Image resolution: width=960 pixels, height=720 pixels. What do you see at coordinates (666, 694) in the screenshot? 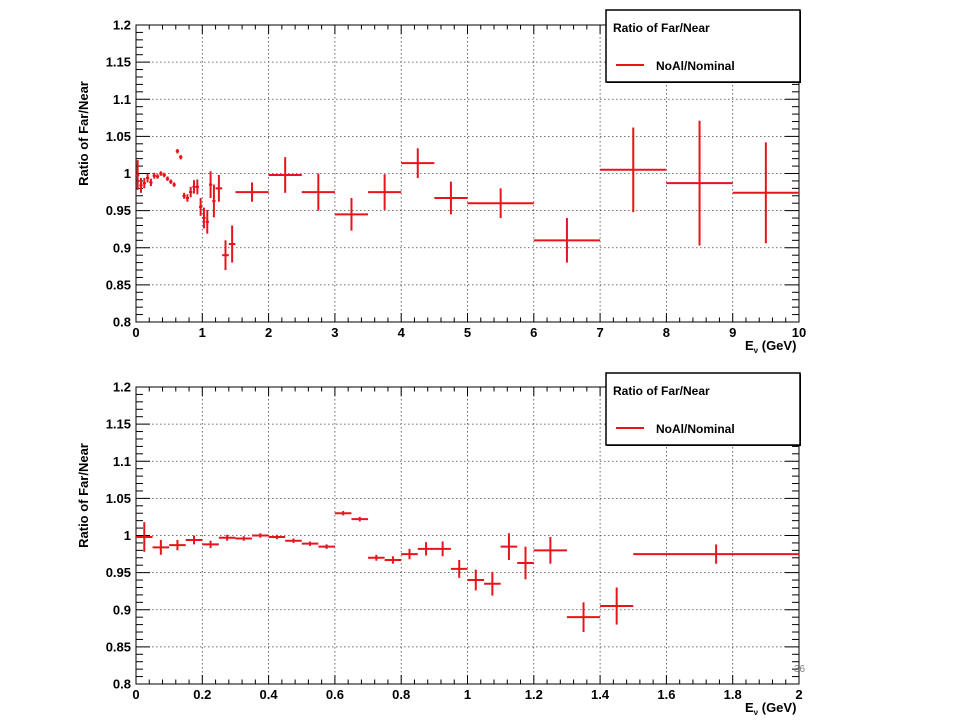
I see `x-tick-label: 1.6` at bounding box center [666, 694].